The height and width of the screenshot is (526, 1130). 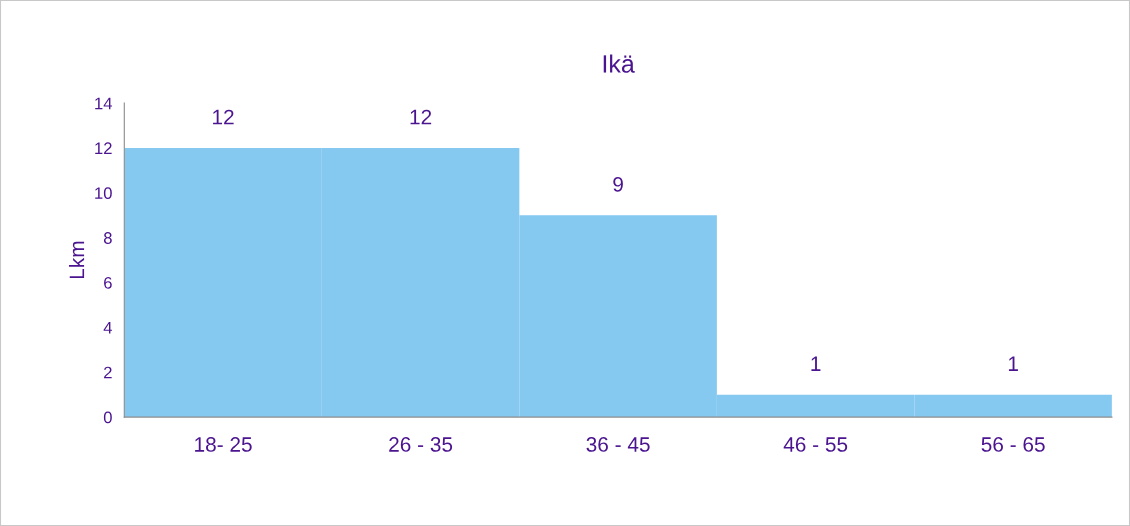 I want to click on y-tick-label: 6, so click(x=108, y=282).